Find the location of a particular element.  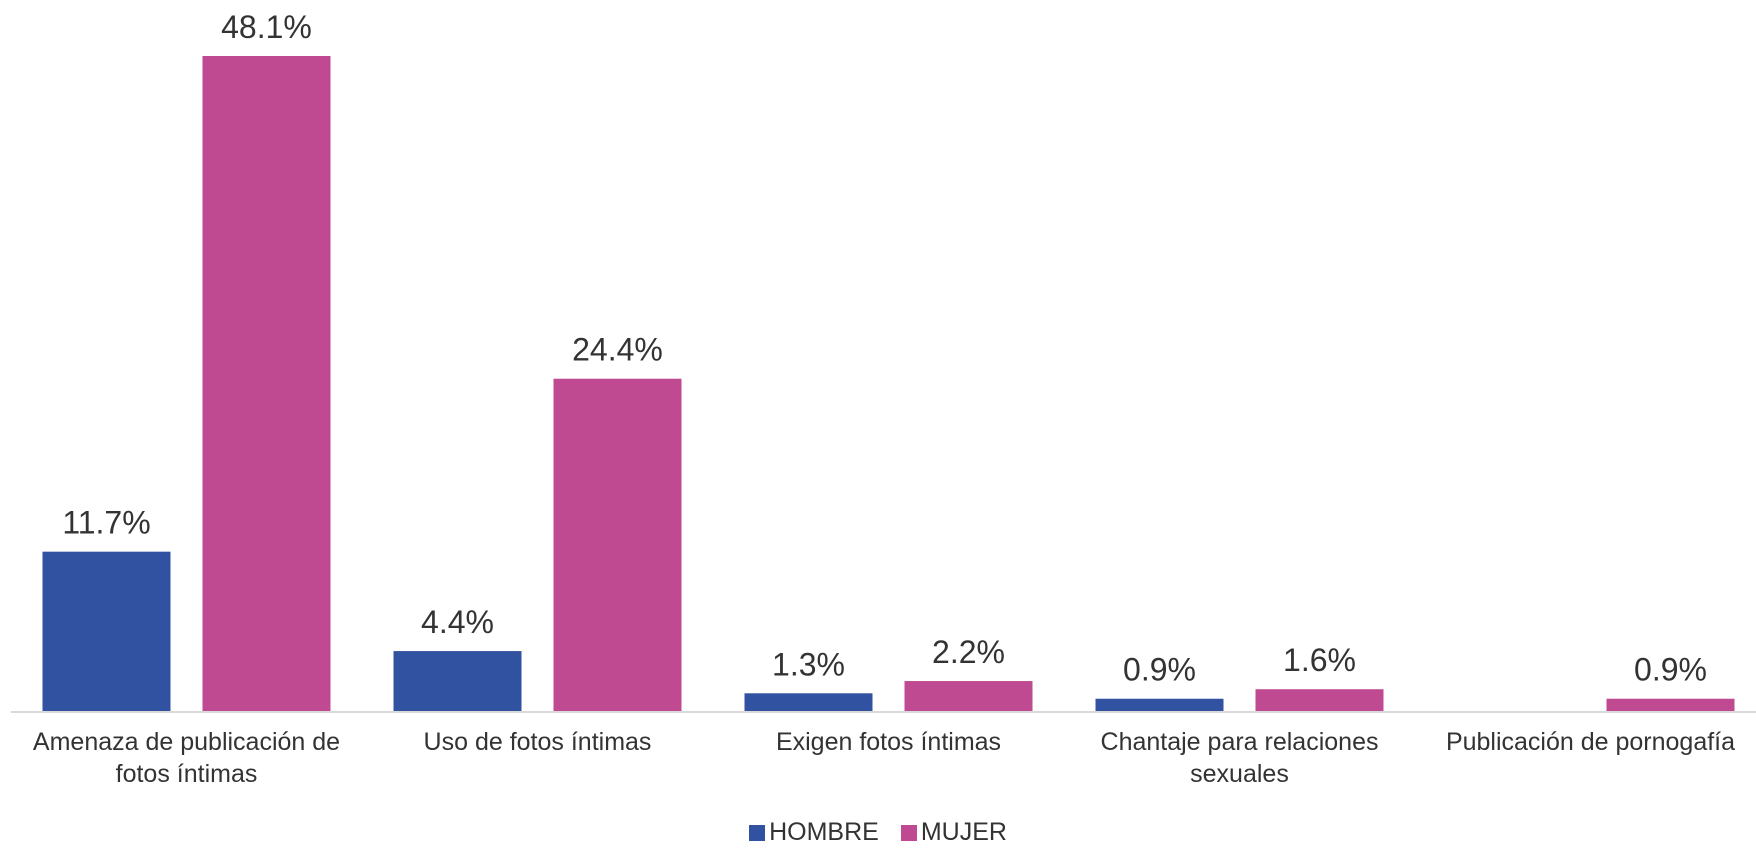

data-label: 2.2% is located at coordinates (968, 652).